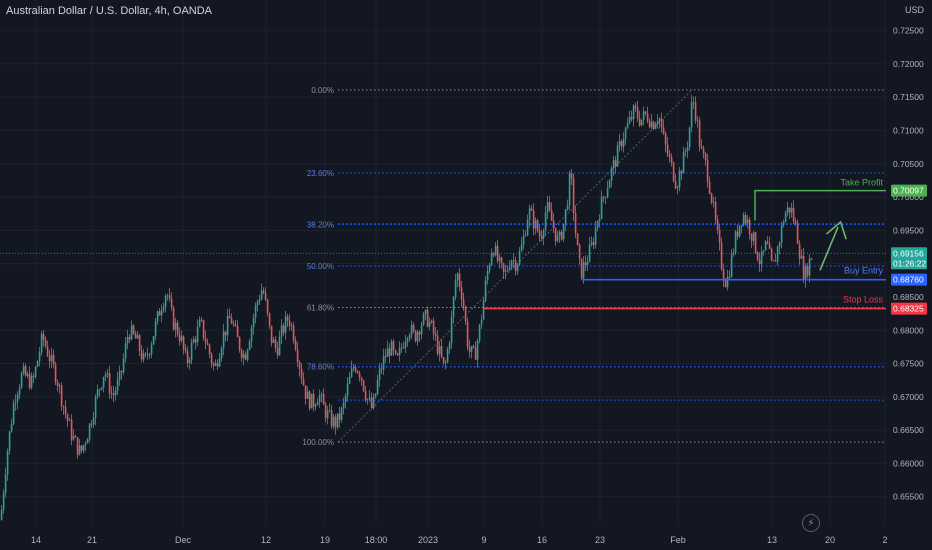 This screenshot has width=932, height=550. What do you see at coordinates (909, 190) in the screenshot?
I see `take-profit-price-tag: 0.70097` at bounding box center [909, 190].